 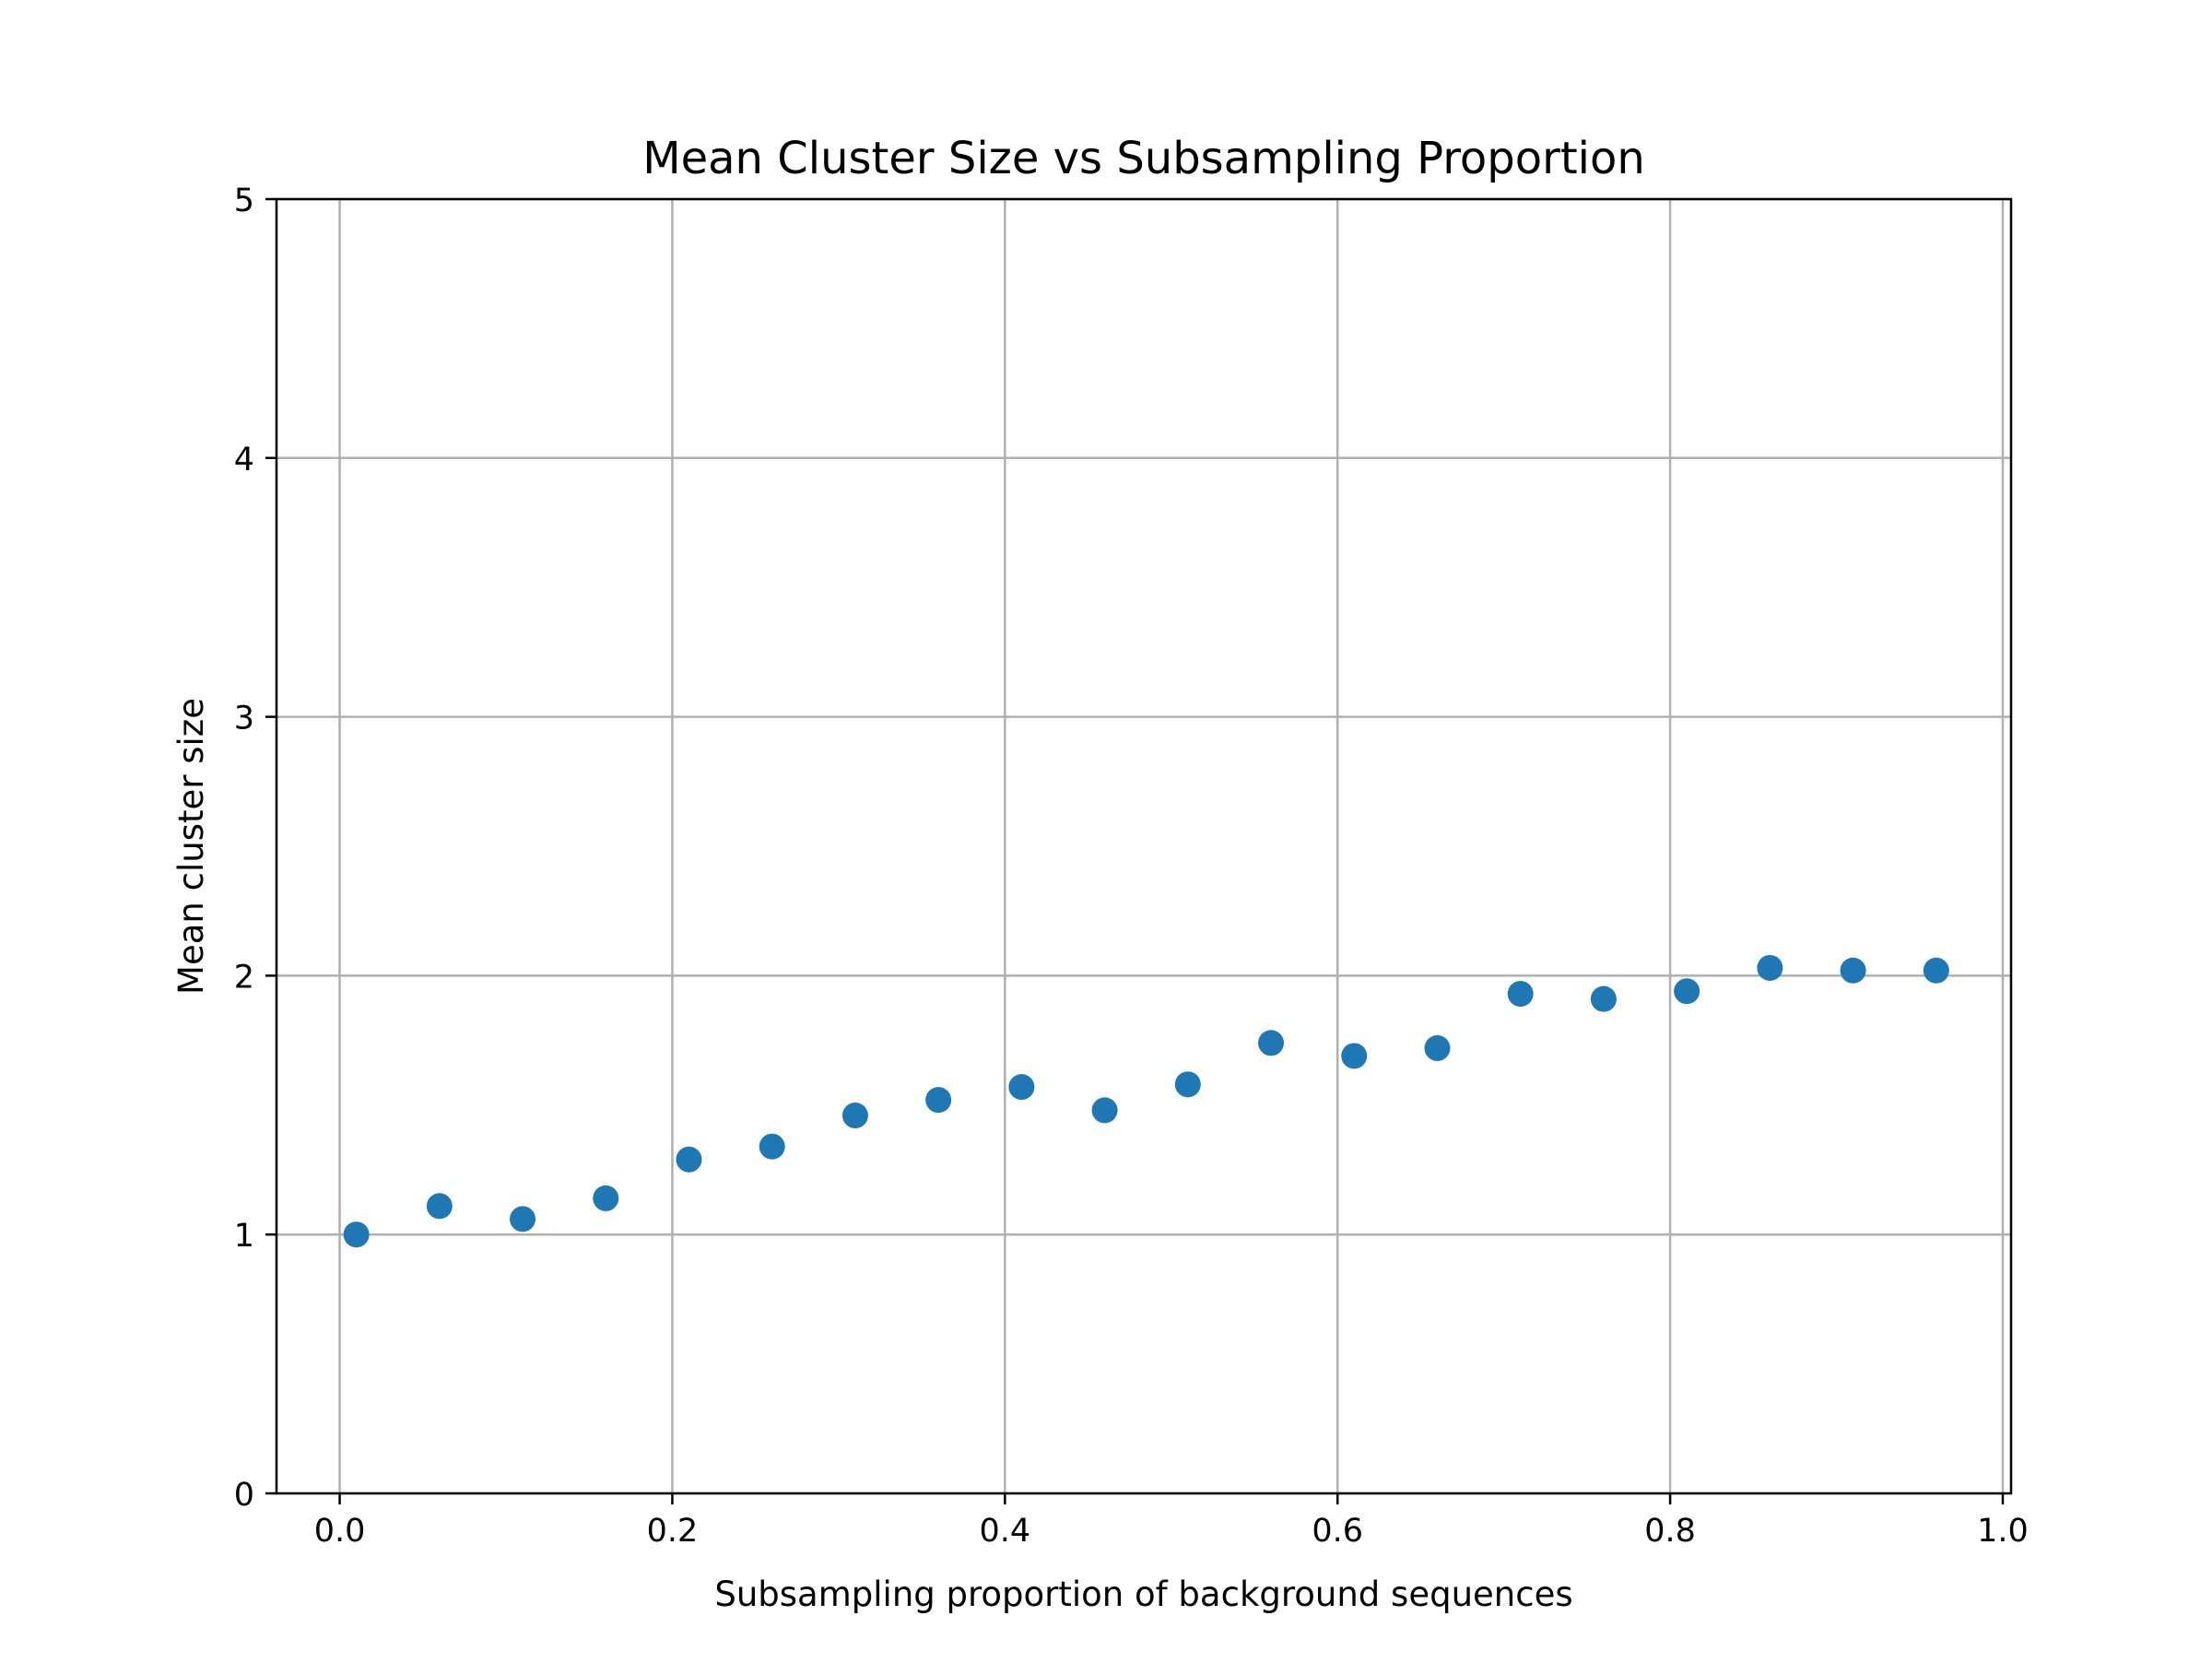 I want to click on x-axis-ticks: 0.0 0.2 0.4 0.6 0.8 1.0, so click(x=1171, y=1521).